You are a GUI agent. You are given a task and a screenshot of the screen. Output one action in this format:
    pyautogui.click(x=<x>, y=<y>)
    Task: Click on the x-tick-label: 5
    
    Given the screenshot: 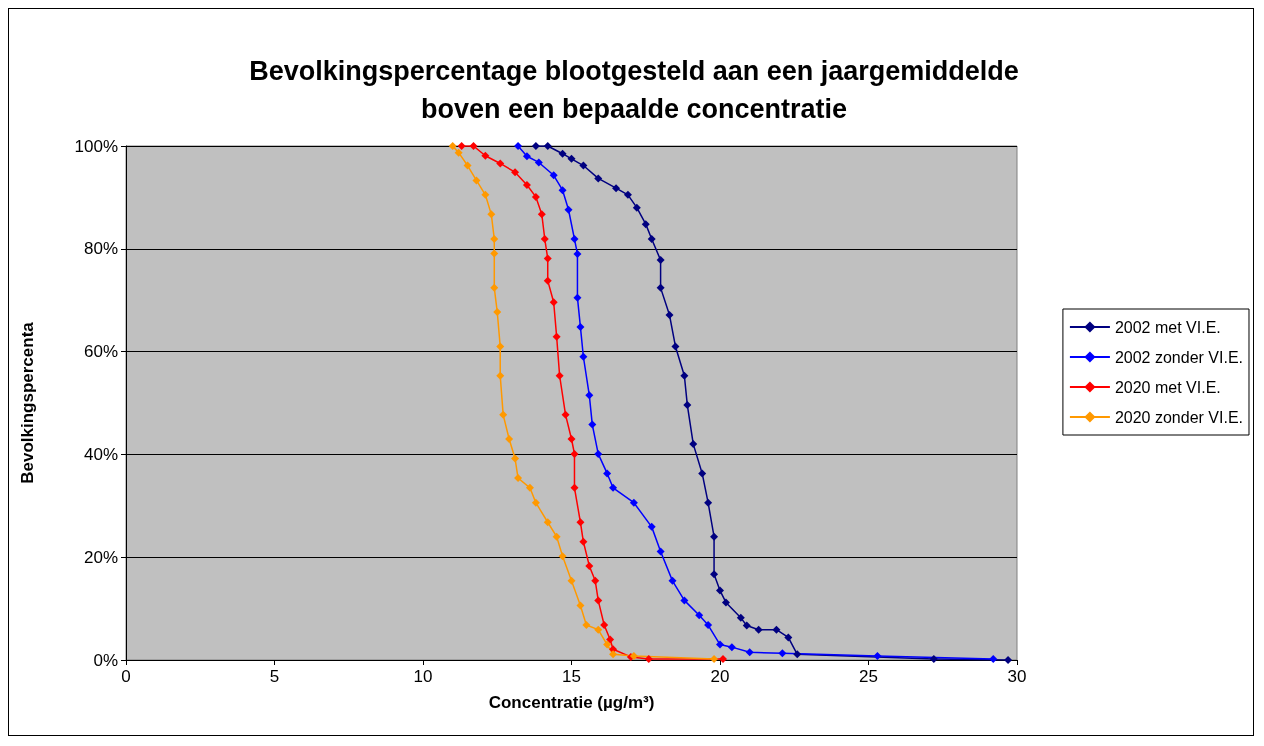 What is the action you would take?
    pyautogui.click(x=274, y=676)
    